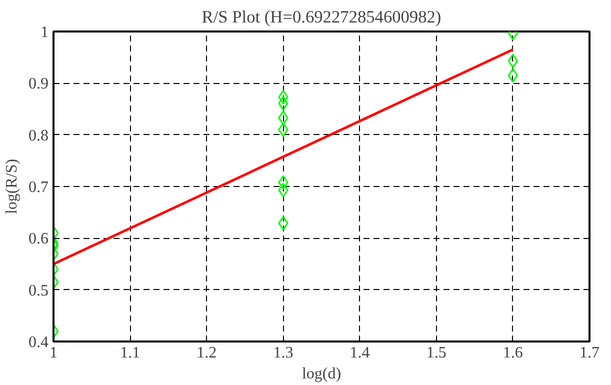  What do you see at coordinates (44, 32) in the screenshot?
I see `y-tick-label: 1` at bounding box center [44, 32].